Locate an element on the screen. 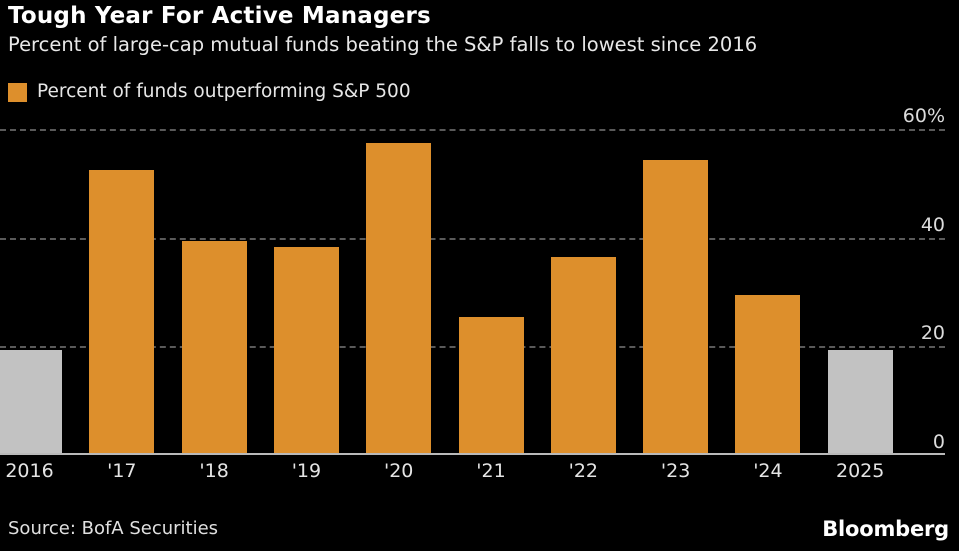 The height and width of the screenshot is (551, 959). x-axis-tick-label: 2025 is located at coordinates (860, 471).